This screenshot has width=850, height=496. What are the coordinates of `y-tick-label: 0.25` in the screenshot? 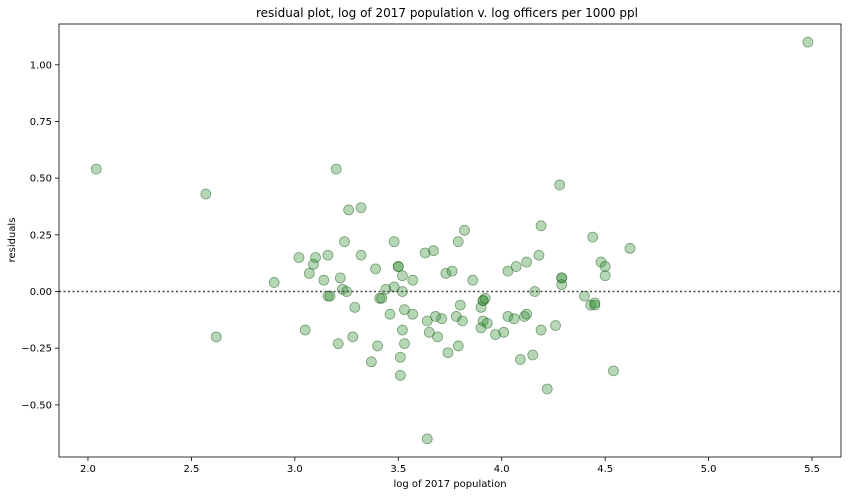 It's located at (41, 235).